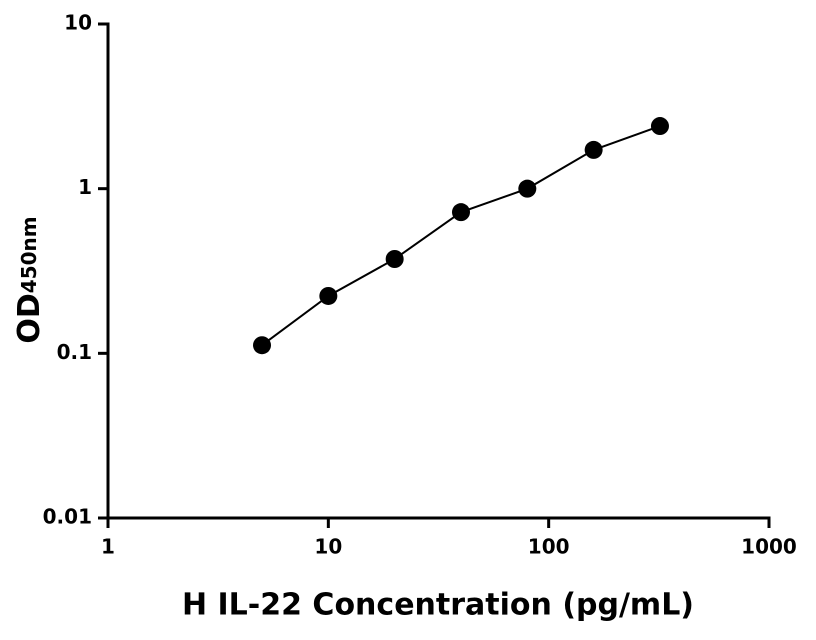  What do you see at coordinates (67, 517) in the screenshot?
I see `y-tick-label: 0.01` at bounding box center [67, 517].